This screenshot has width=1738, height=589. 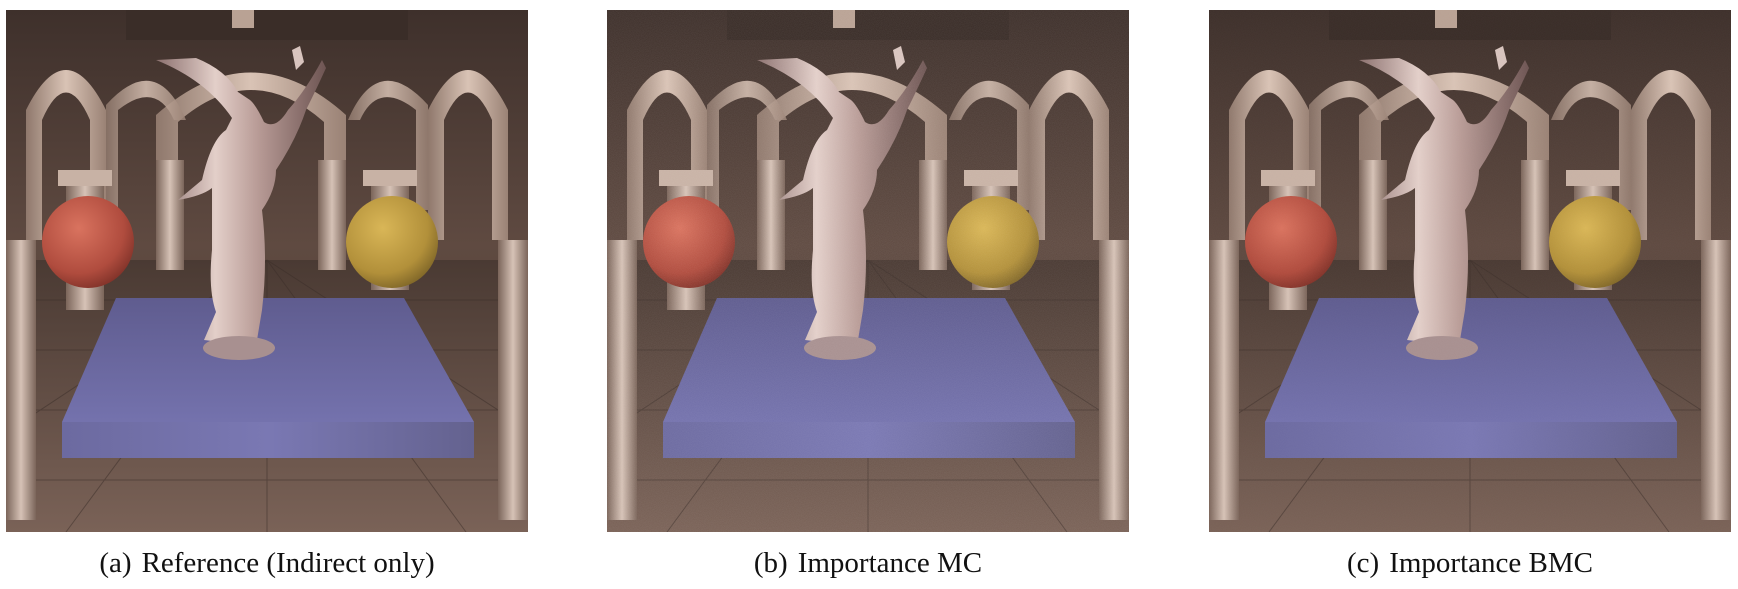 I want to click on caption-text: Reference (Indirect only), so click(x=288, y=563).